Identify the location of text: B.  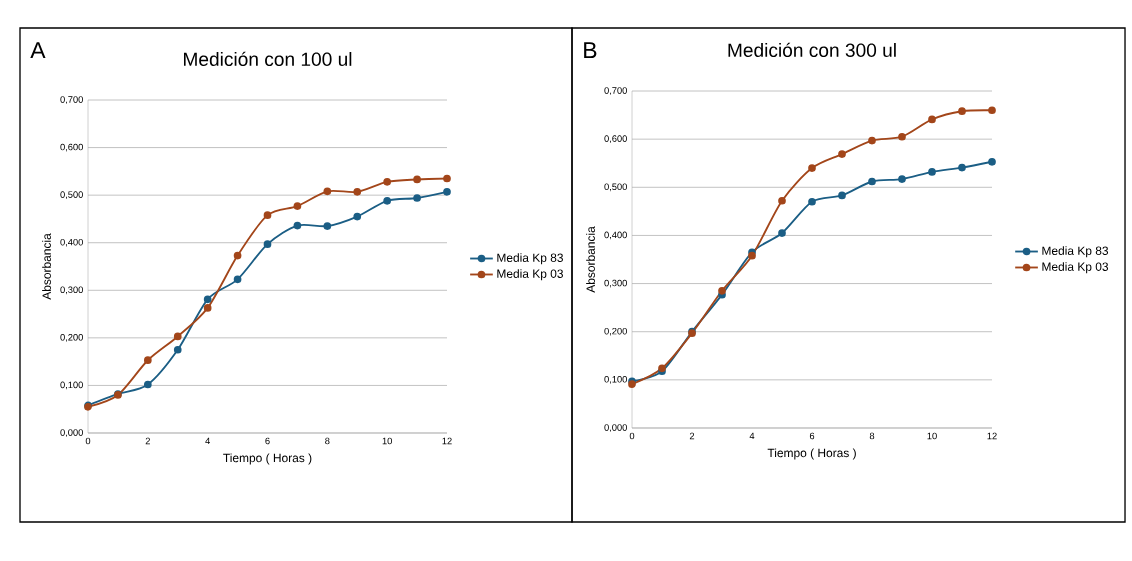
(590, 50).